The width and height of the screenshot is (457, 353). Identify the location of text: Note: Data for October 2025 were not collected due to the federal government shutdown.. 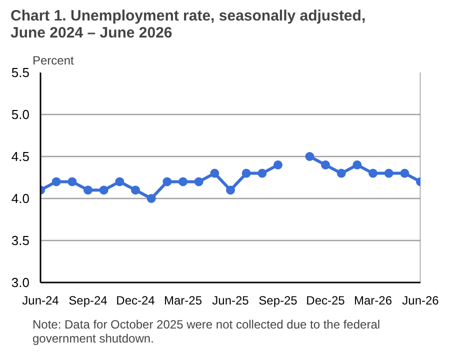
(206, 332).